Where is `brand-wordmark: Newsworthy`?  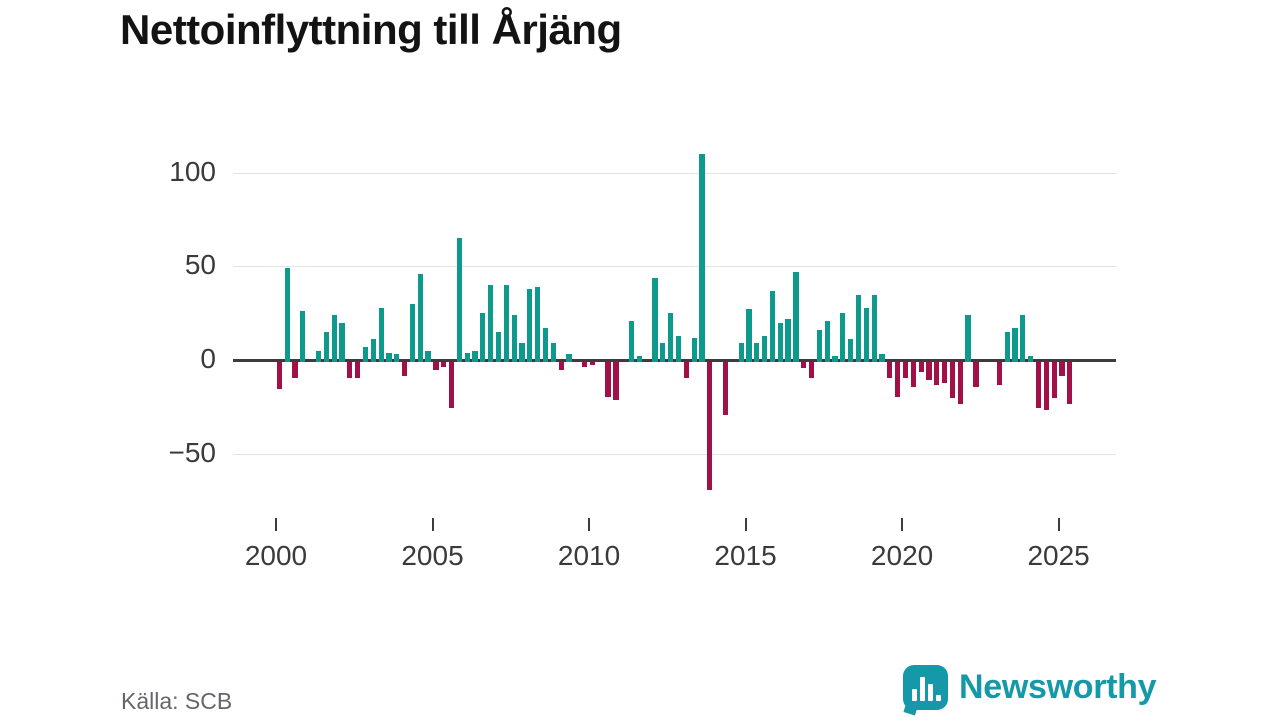
brand-wordmark: Newsworthy is located at coordinates (1058, 687).